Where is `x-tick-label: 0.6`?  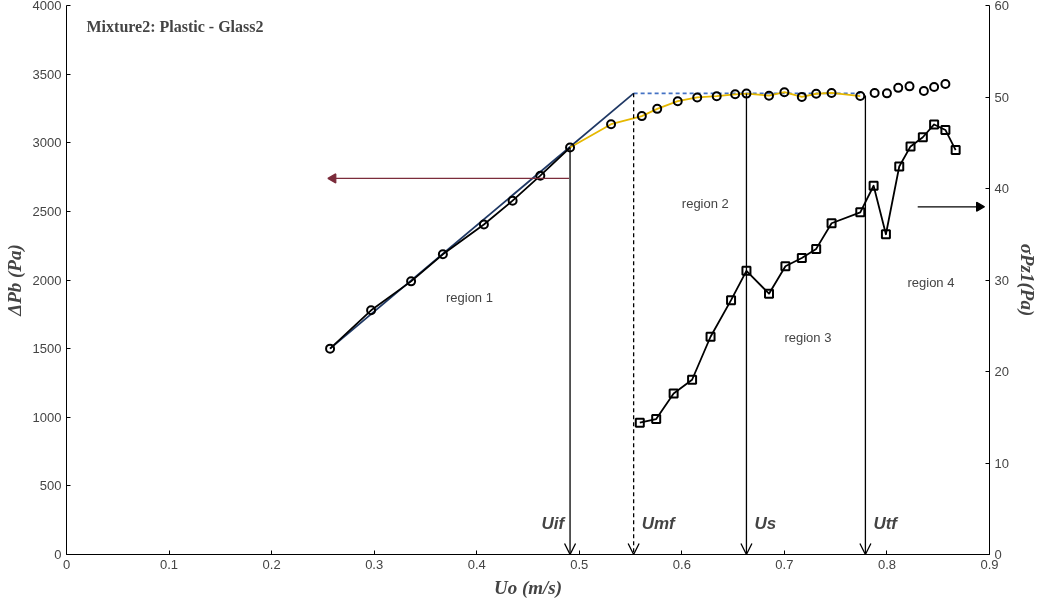 x-tick-label: 0.6 is located at coordinates (681, 564).